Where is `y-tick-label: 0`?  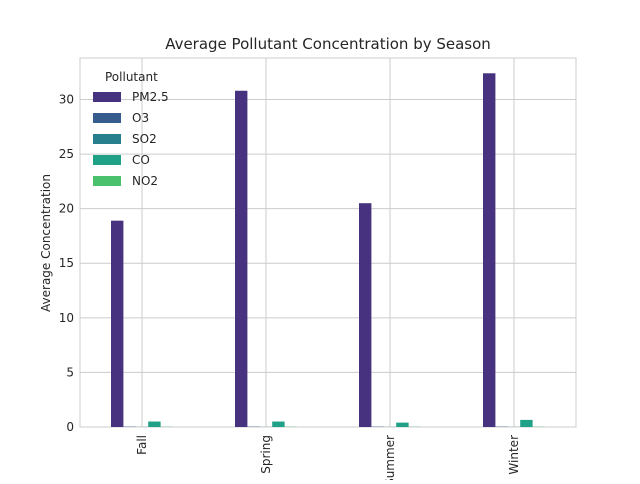 y-tick-label: 0 is located at coordinates (70, 427).